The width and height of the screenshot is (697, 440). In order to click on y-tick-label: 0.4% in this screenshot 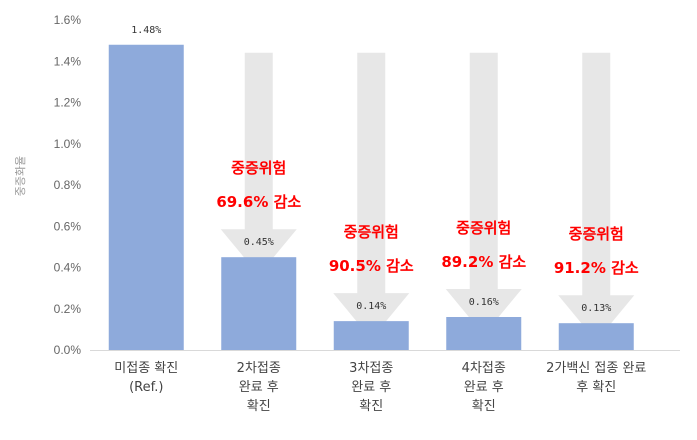, I will do `click(68, 268)`.